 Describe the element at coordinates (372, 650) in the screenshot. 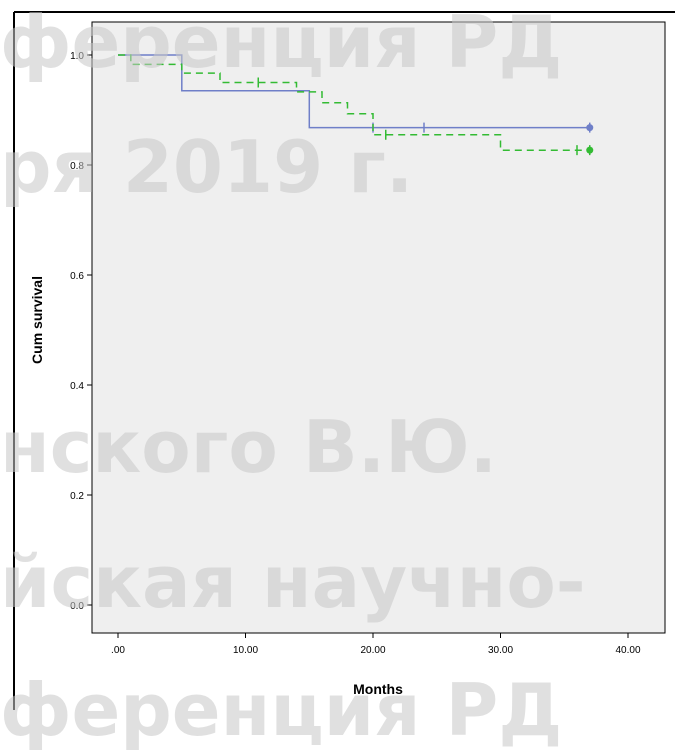

I see `x-tick-label: 20.00` at that location.